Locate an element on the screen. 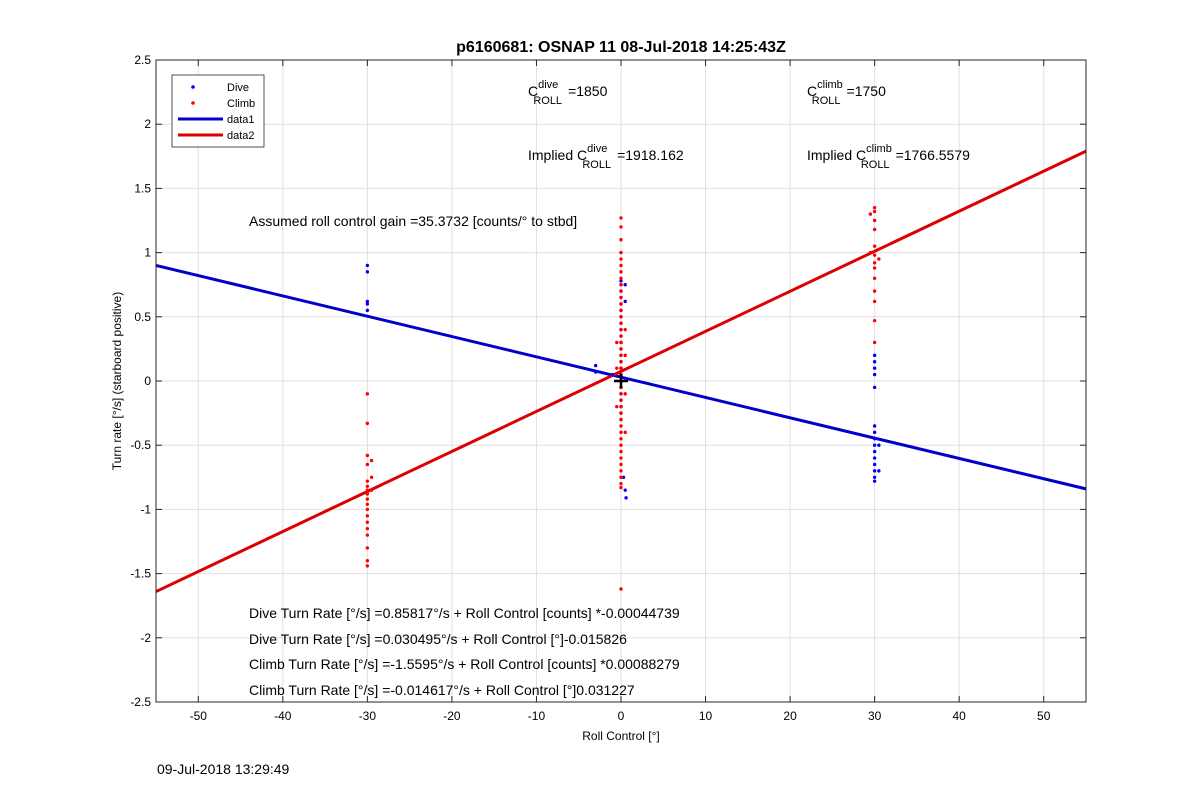 Image resolution: width=1200 pixels, height=789 pixels. legend-label: data2 is located at coordinates (241, 136).